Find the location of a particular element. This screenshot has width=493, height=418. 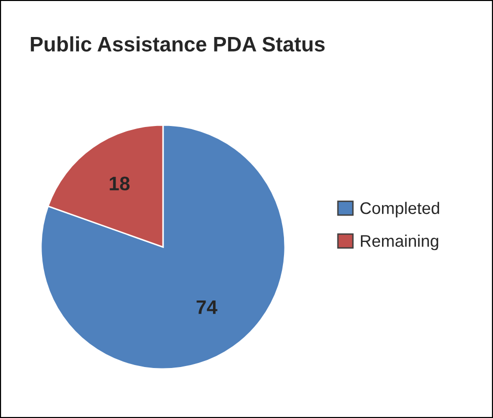

data-label: 18 is located at coordinates (120, 183).